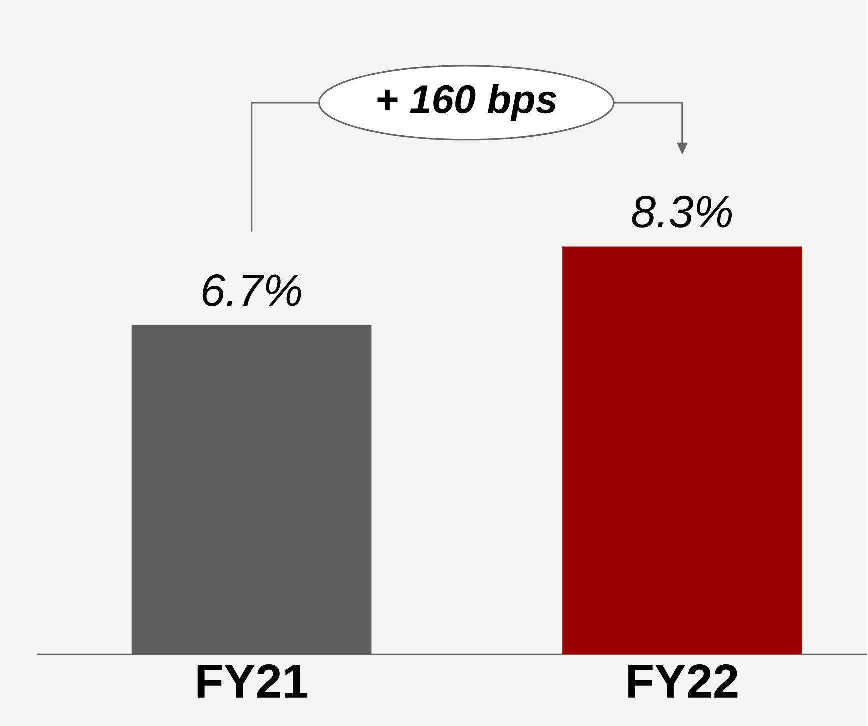 Image resolution: width=868 pixels, height=726 pixels. What do you see at coordinates (467, 103) in the screenshot?
I see `text: + 160 bps` at bounding box center [467, 103].